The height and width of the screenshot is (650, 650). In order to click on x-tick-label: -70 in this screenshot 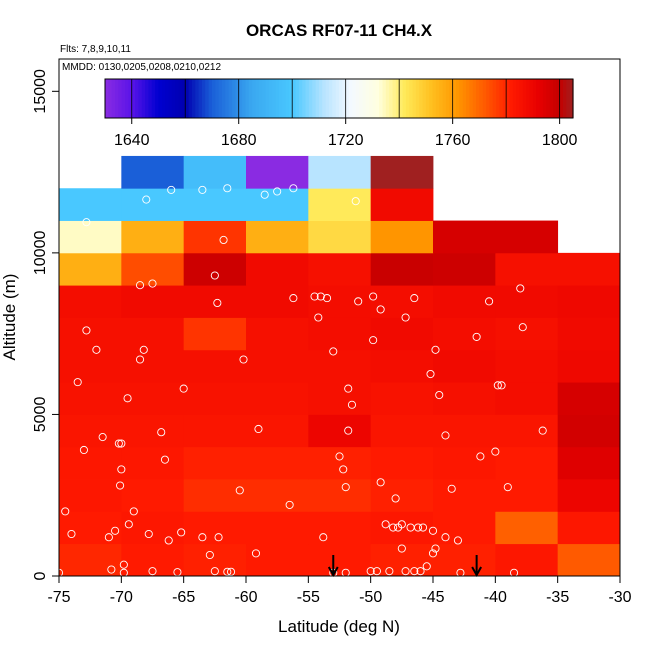, I will do `click(121, 597)`.